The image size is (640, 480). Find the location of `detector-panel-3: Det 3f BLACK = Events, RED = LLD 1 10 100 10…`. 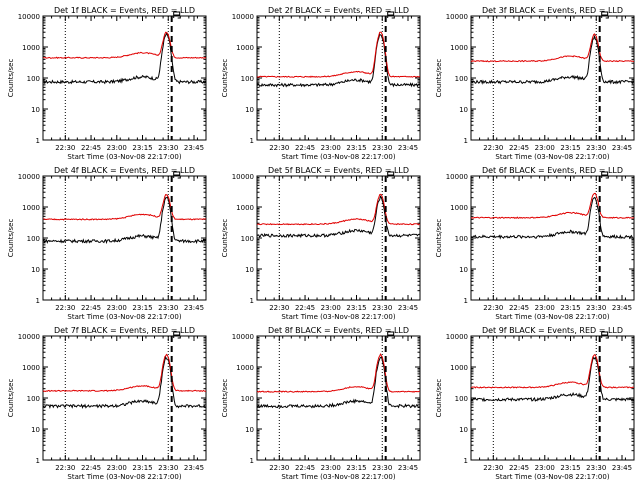

detector-panel-3: Det 3f BLACK = Events, RED = LLD 1 10 100 10… is located at coordinates (535, 83).